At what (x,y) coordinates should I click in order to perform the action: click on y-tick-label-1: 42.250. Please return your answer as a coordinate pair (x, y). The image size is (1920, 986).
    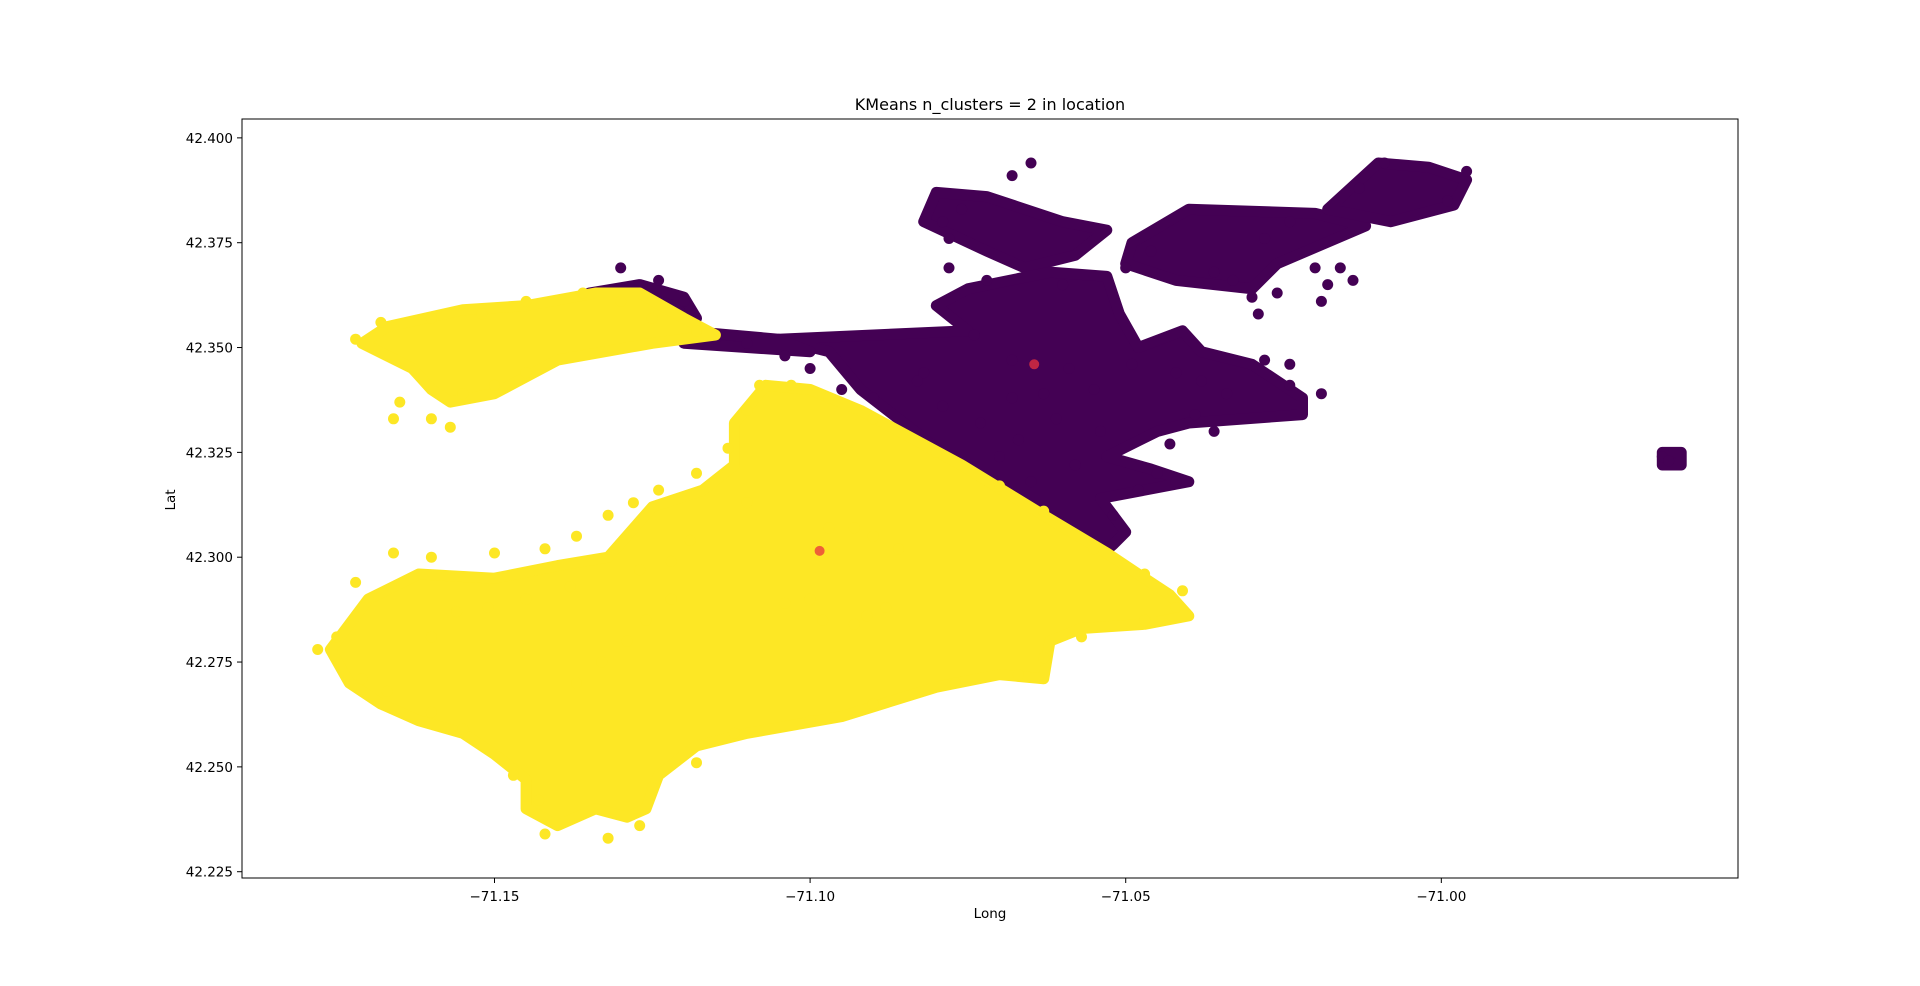
    Looking at the image, I should click on (209, 768).